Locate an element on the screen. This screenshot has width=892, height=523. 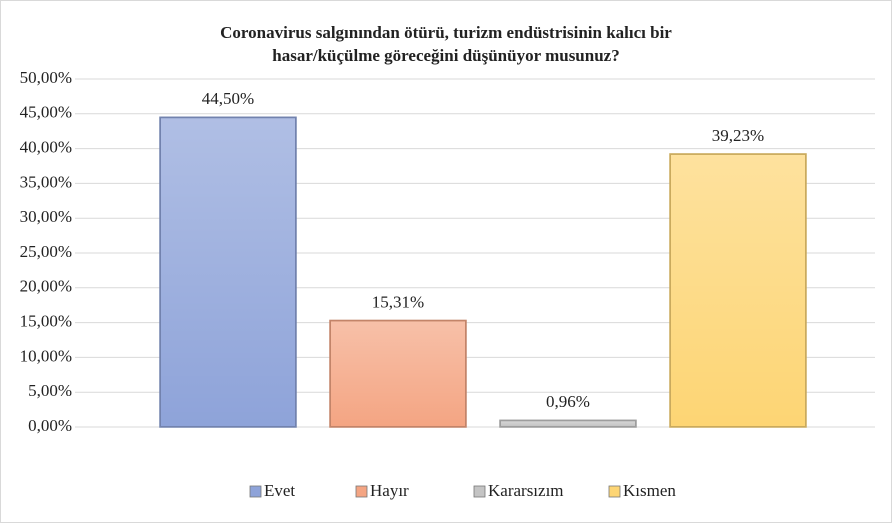
legend-label: Kararsızım is located at coordinates (526, 490).